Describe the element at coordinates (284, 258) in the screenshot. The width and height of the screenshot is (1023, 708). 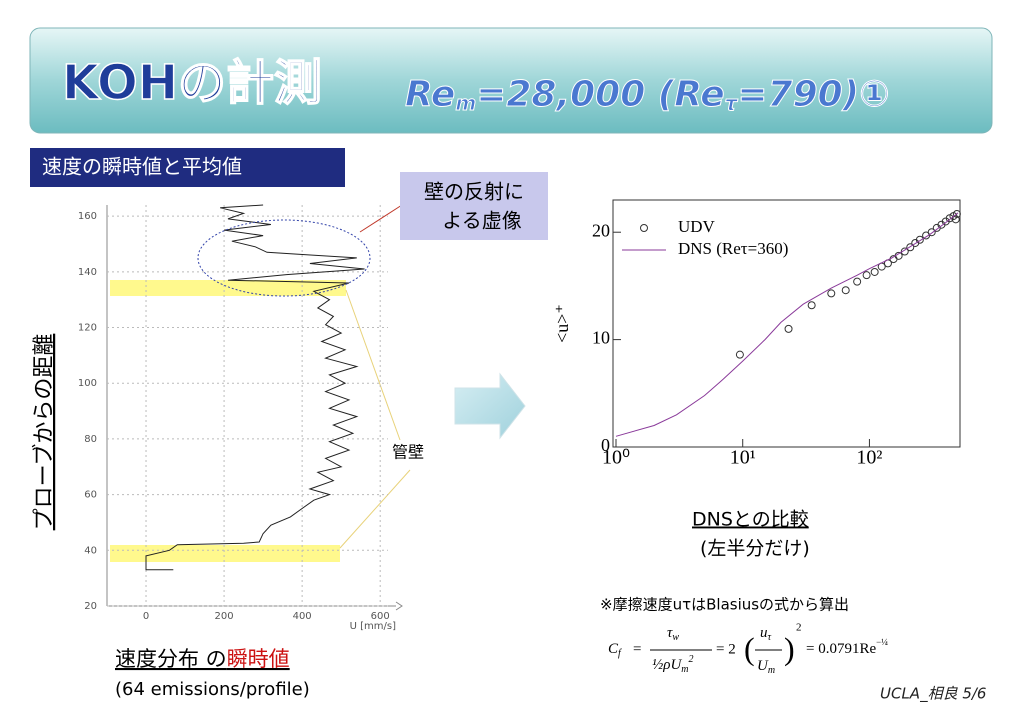
I see `reflection-ellipse` at that location.